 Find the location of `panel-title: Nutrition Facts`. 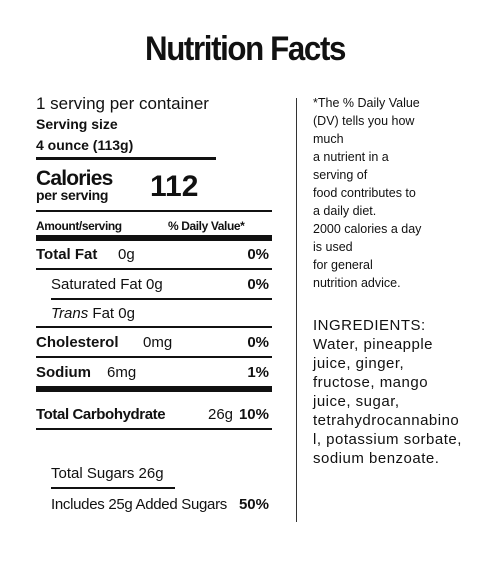

panel-title: Nutrition Facts is located at coordinates (245, 49).